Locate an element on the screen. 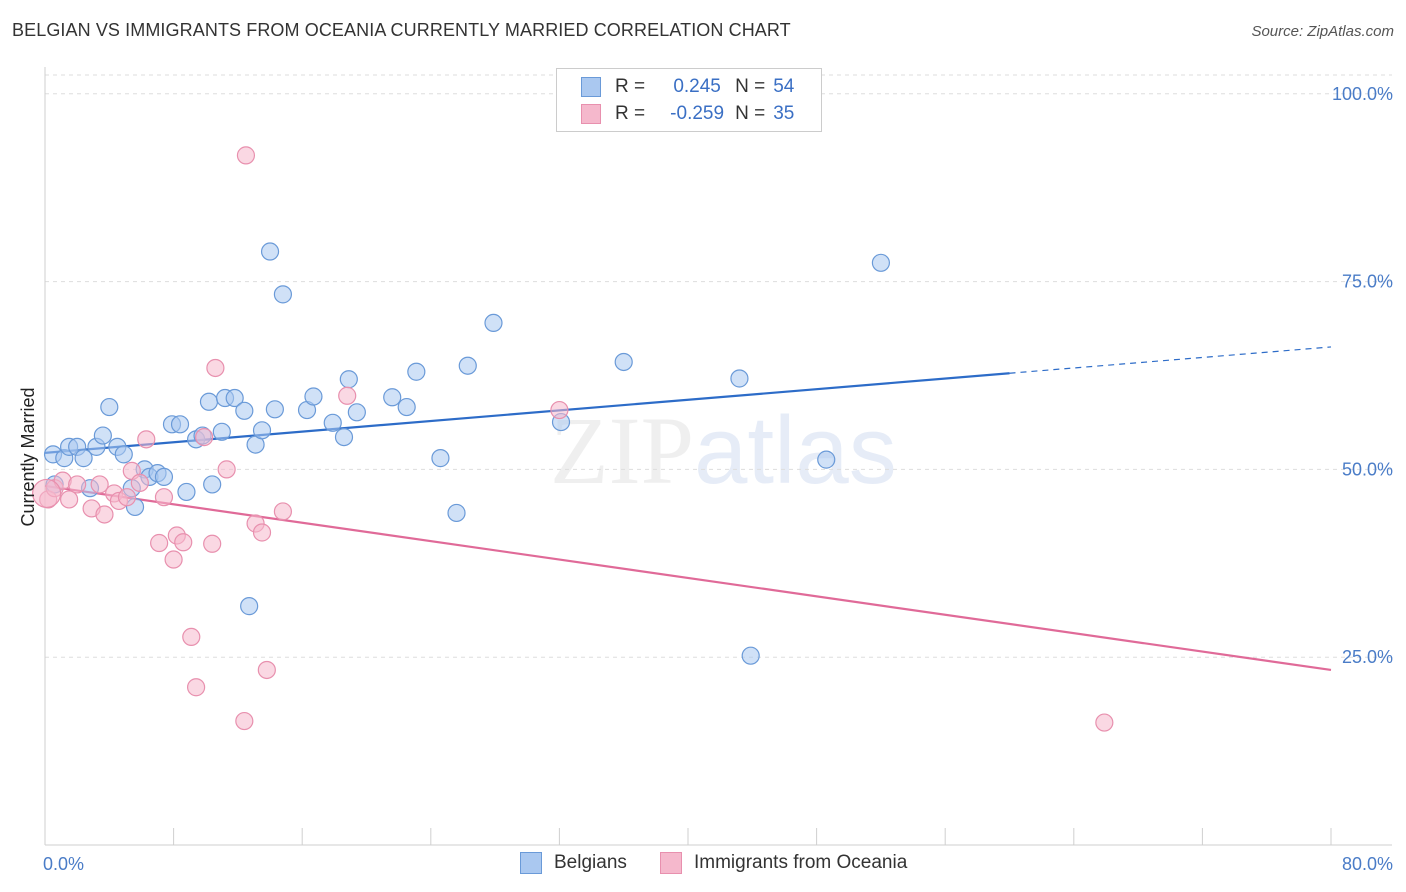 This screenshot has width=1406, height=892. legend-item-belgians: Belgians is located at coordinates (573, 863).